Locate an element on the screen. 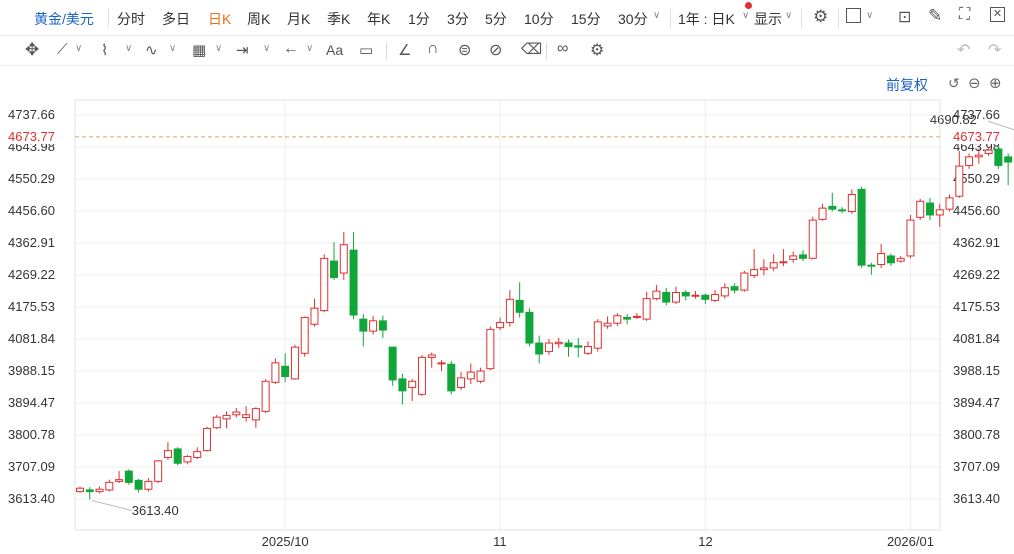  comment-icon: ▭ is located at coordinates (366, 50).